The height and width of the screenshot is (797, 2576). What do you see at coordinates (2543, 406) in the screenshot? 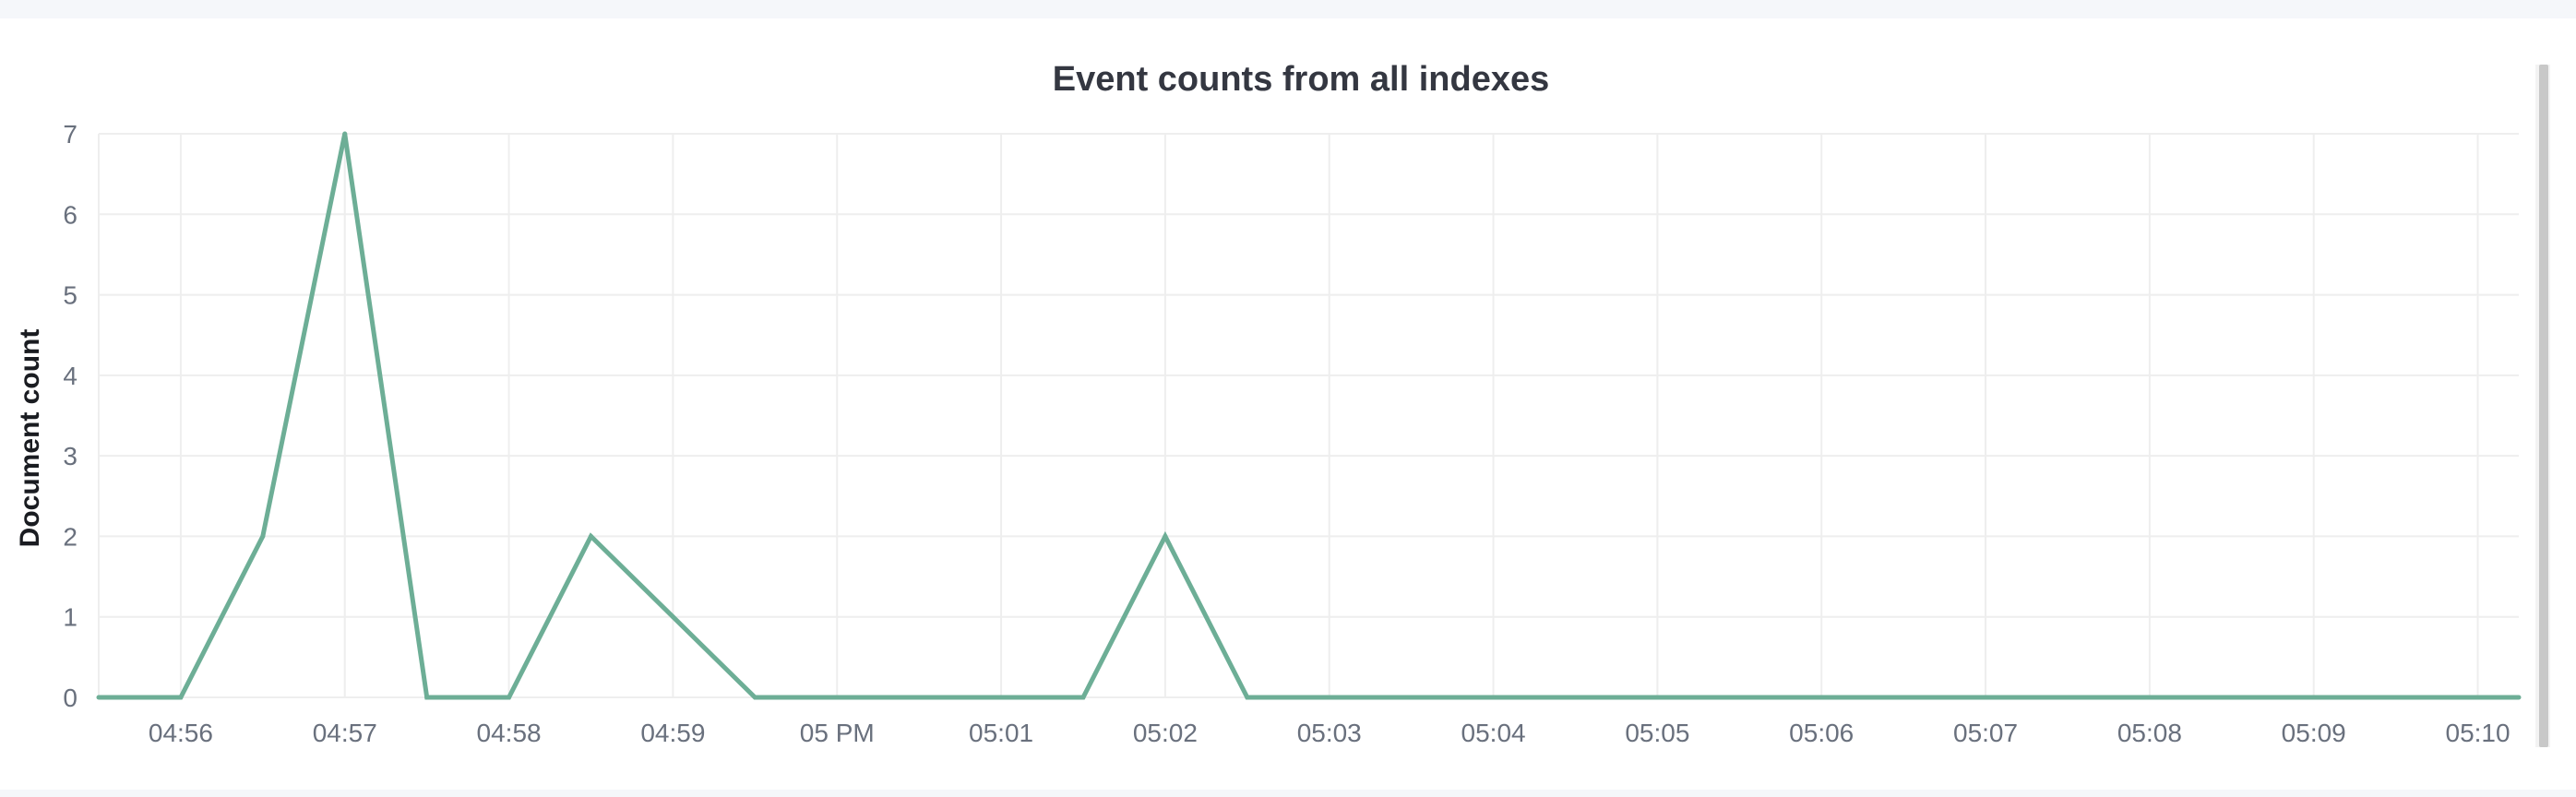
I see `scrollbar-thumb` at bounding box center [2543, 406].